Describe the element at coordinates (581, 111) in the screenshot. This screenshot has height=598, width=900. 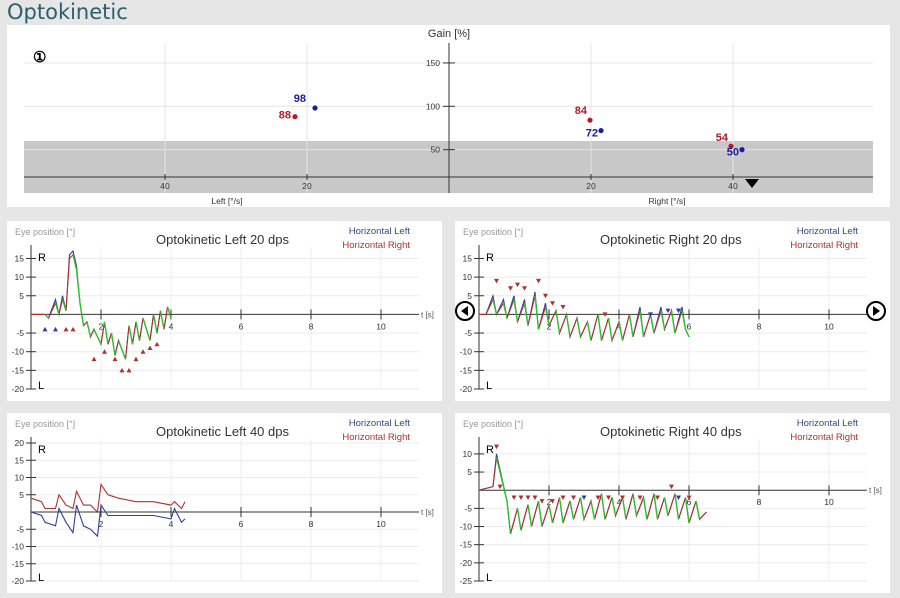
I see `gain-point-label: 84` at that location.